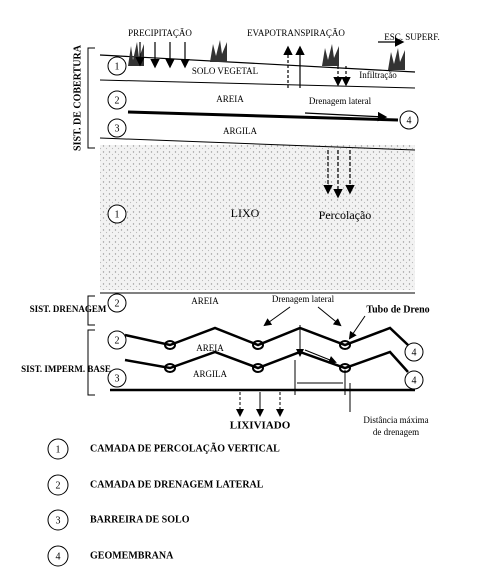  What do you see at coordinates (260, 426) in the screenshot?
I see `label: LIXIVIADO` at bounding box center [260, 426].